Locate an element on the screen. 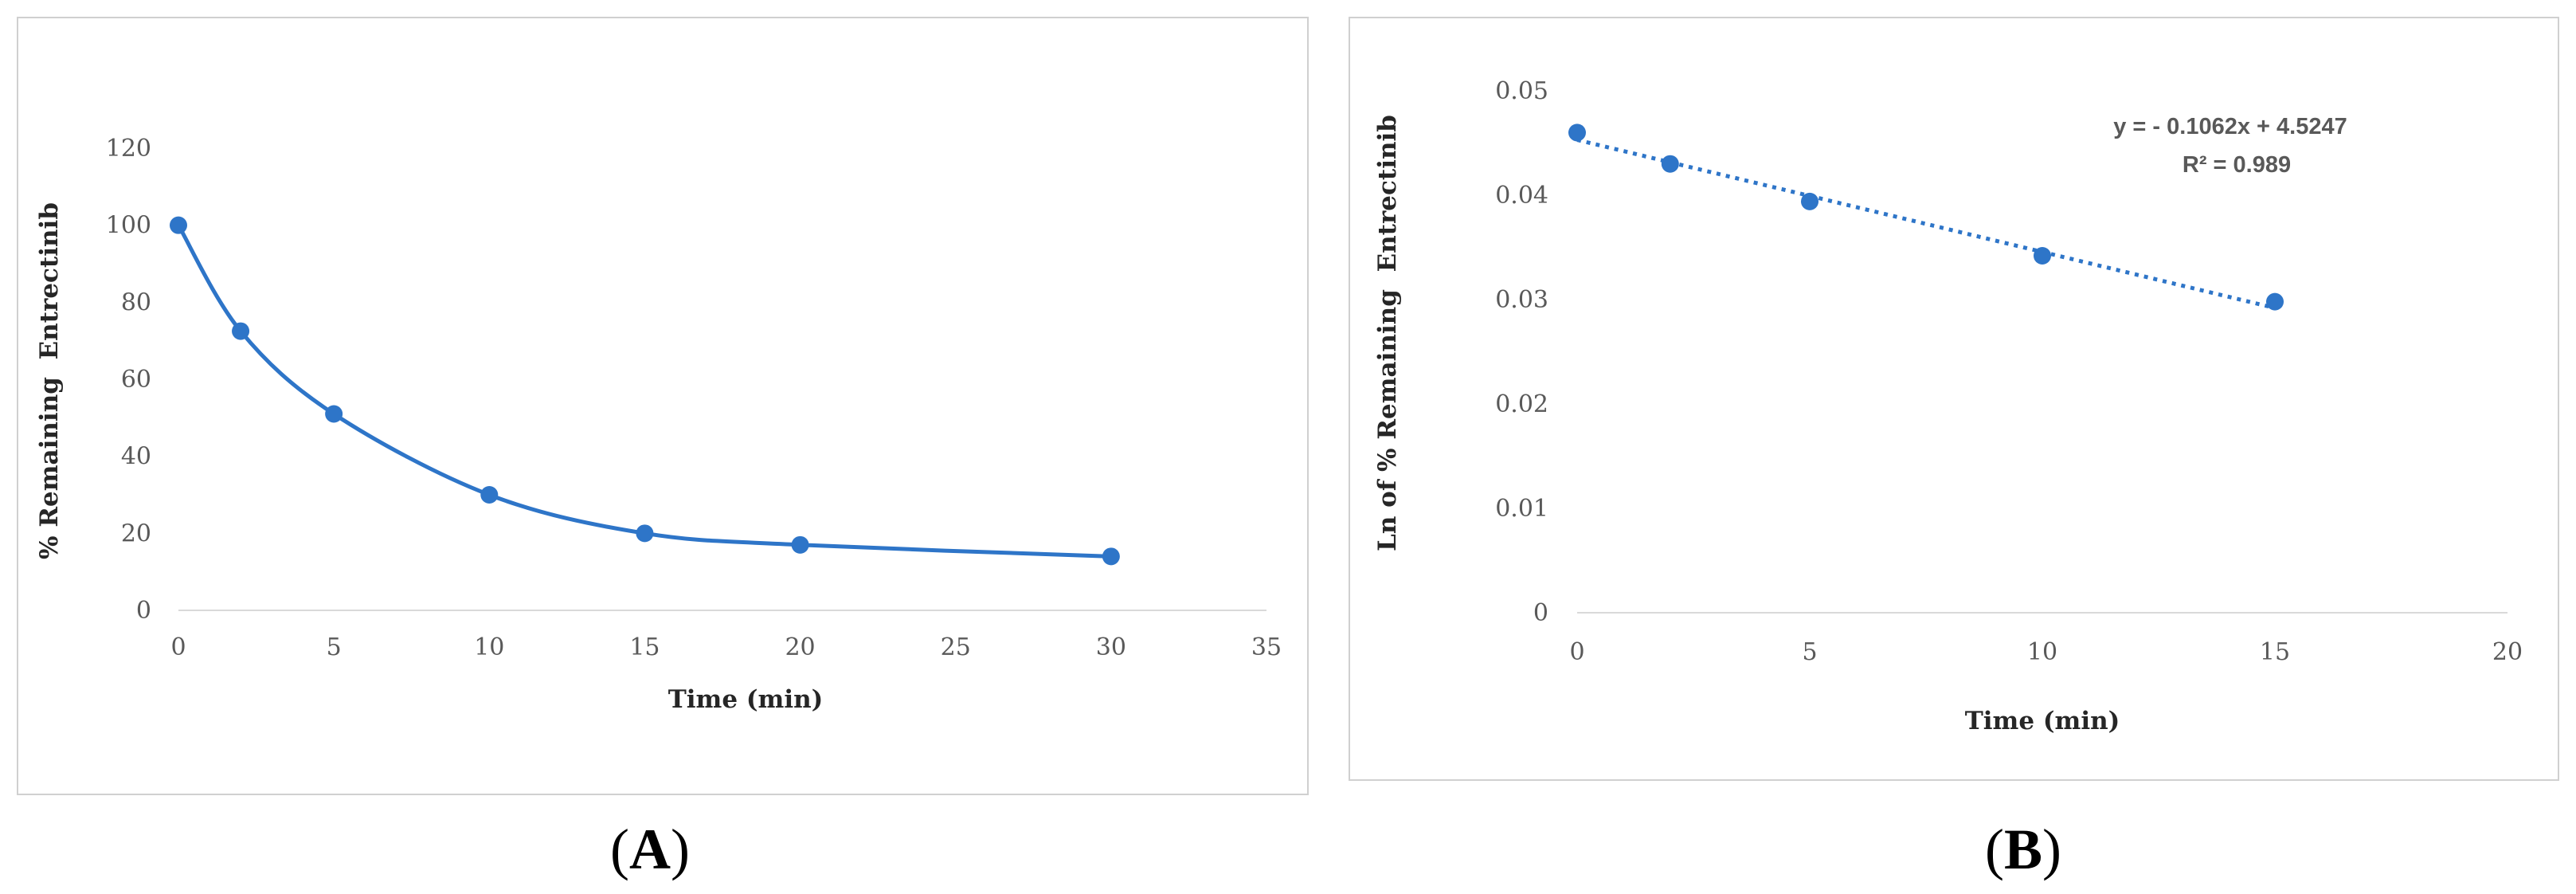 This screenshot has height=894, width=2576. panel-a-label: (A) is located at coordinates (650, 850).